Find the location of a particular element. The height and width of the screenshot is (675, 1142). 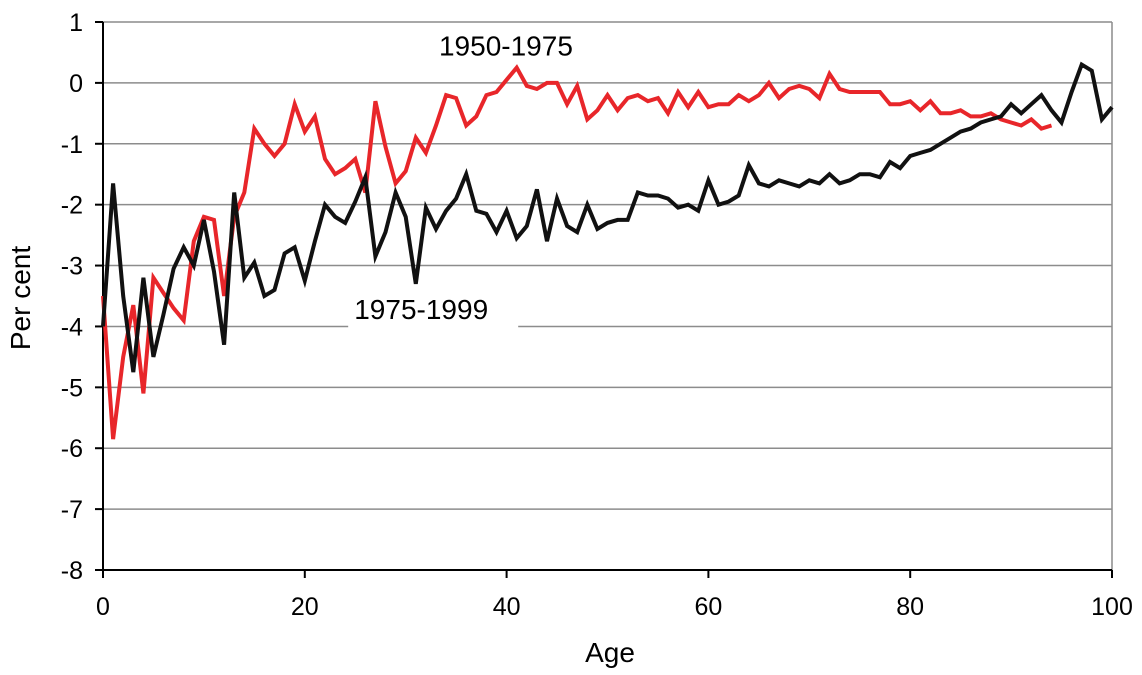

series-label-1950-1975: 1950-1975 is located at coordinates (506, 45).